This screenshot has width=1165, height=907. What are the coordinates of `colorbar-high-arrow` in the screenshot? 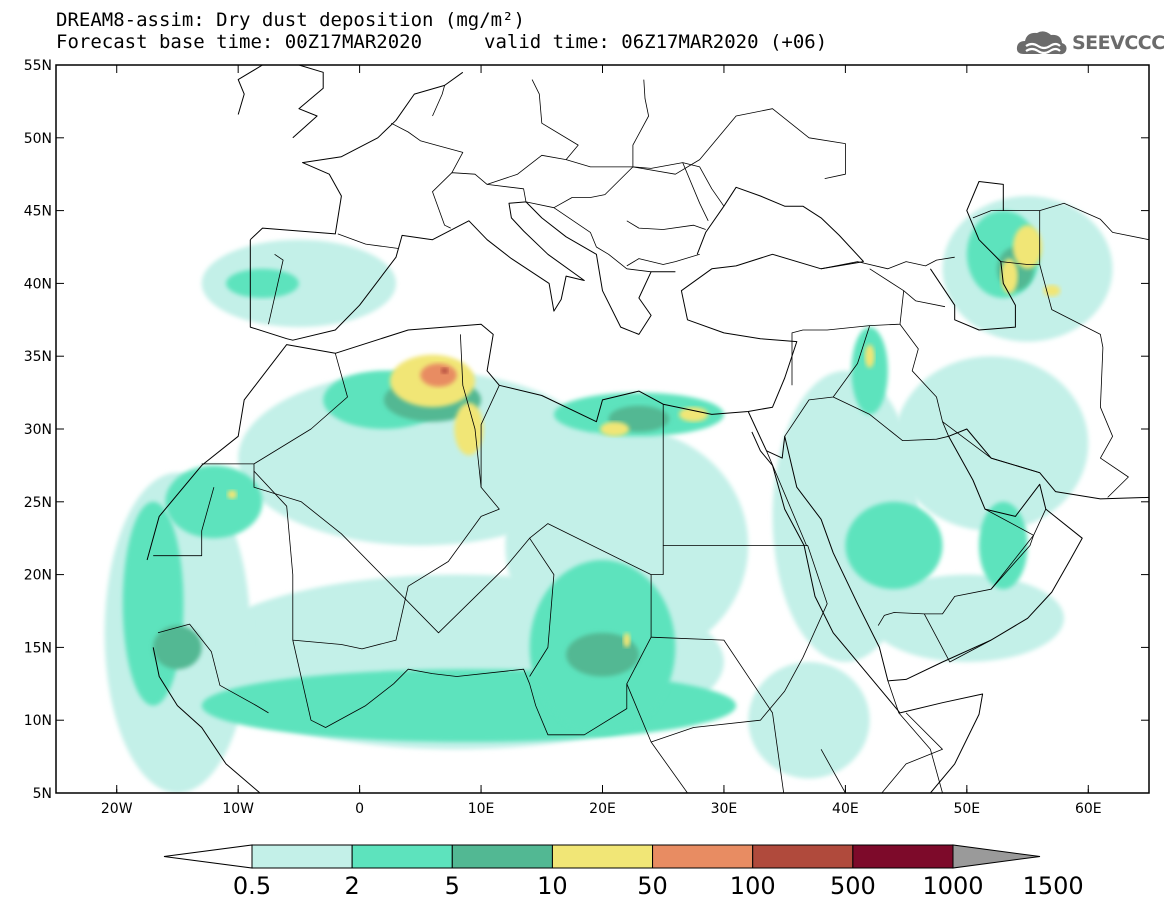 It's located at (996, 856).